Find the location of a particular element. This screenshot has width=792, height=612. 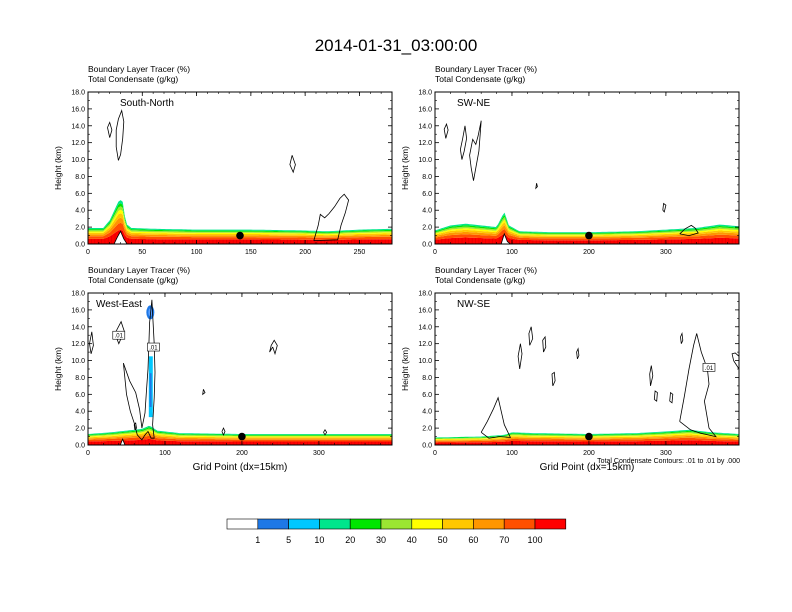

tracer-plume-inner is located at coordinates (150, 390).